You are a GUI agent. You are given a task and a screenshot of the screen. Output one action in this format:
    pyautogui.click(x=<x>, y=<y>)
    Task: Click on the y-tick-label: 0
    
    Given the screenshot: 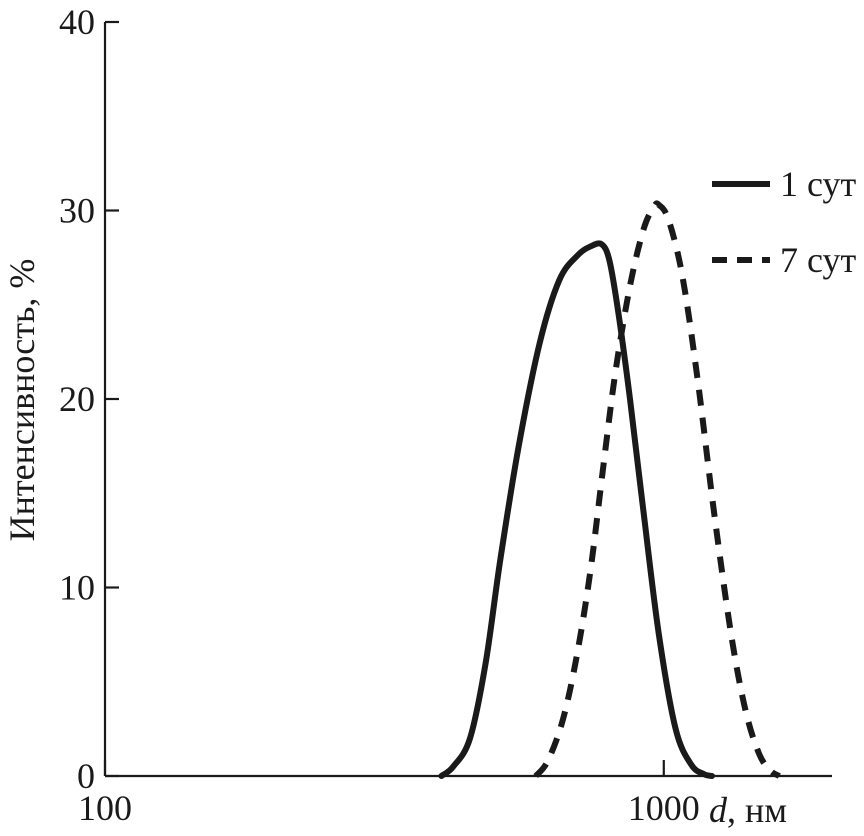 What is the action you would take?
    pyautogui.click(x=86, y=776)
    